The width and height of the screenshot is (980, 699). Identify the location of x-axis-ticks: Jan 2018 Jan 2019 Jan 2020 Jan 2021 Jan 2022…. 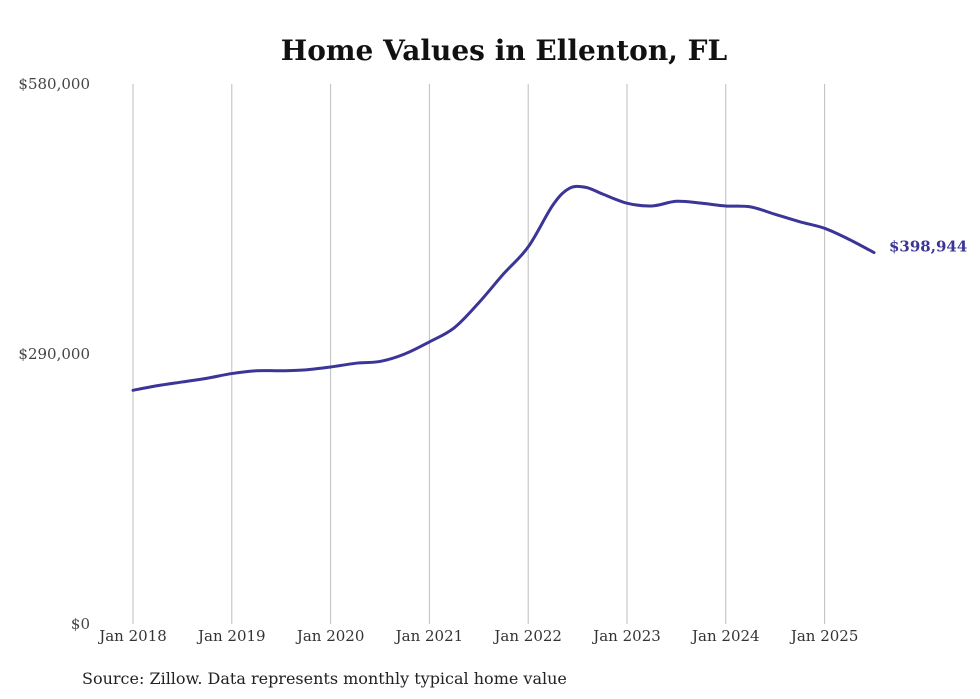
(477, 636).